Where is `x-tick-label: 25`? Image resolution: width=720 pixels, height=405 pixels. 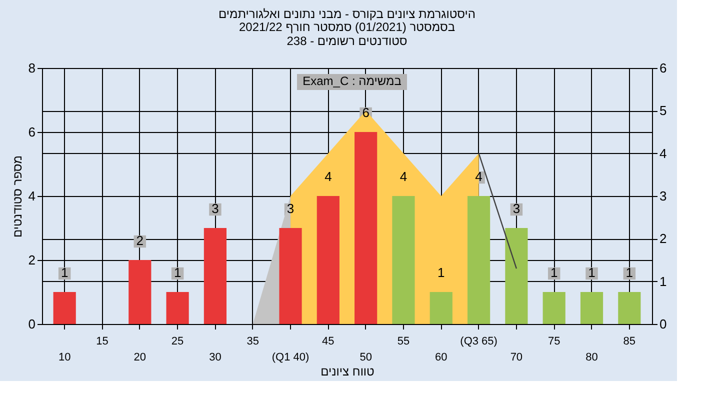
x-tick-label: 25 is located at coordinates (177, 342).